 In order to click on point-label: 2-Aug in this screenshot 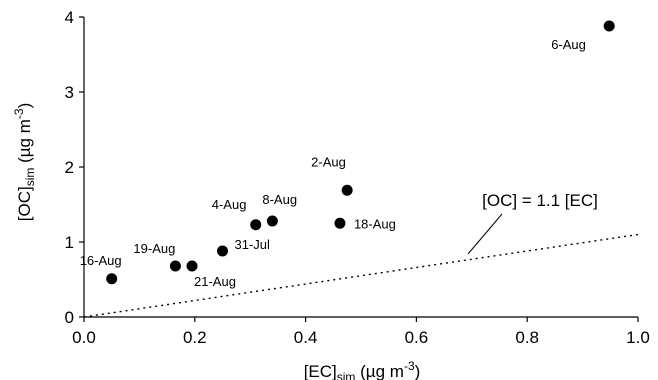, I will do `click(328, 161)`.